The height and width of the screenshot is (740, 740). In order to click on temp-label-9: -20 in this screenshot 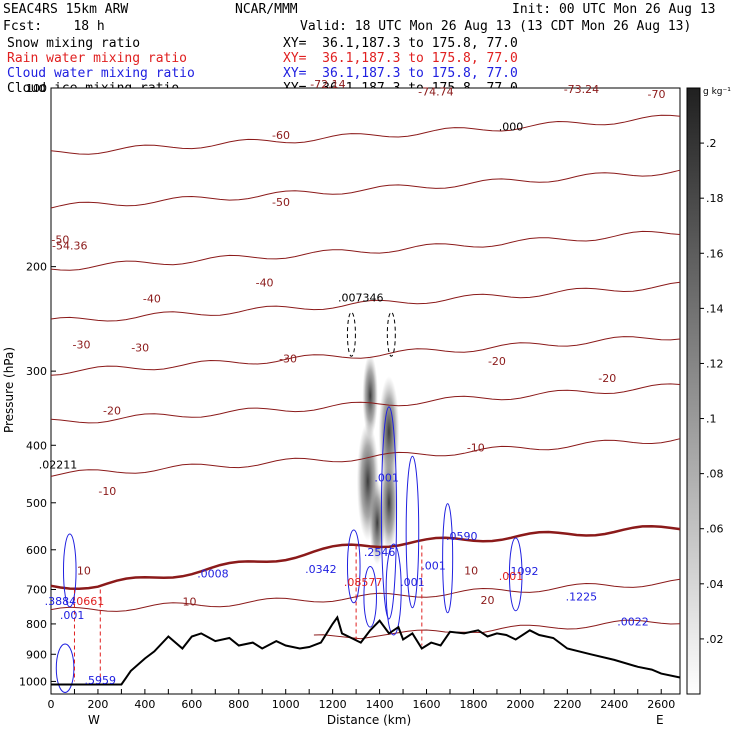, I will do `click(112, 411)`.